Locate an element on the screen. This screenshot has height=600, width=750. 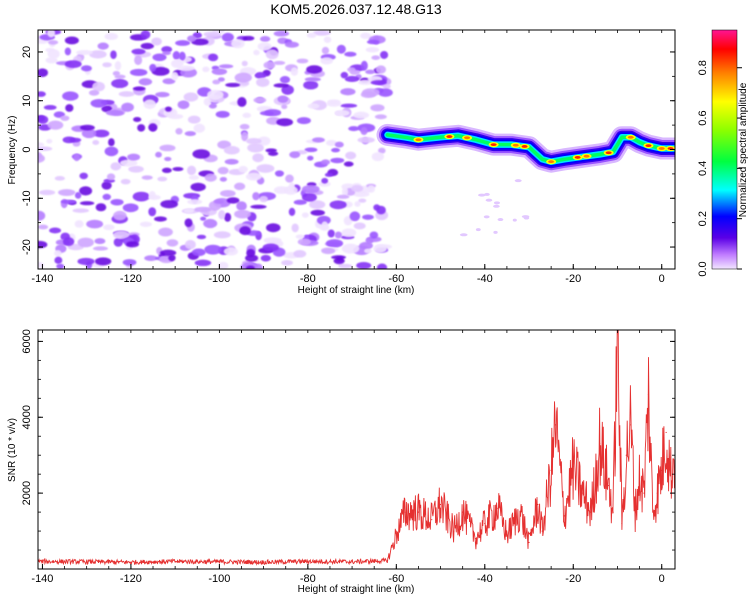
snr-y-axis-title: SNR (10 * v/v) is located at coordinates (12, 450).